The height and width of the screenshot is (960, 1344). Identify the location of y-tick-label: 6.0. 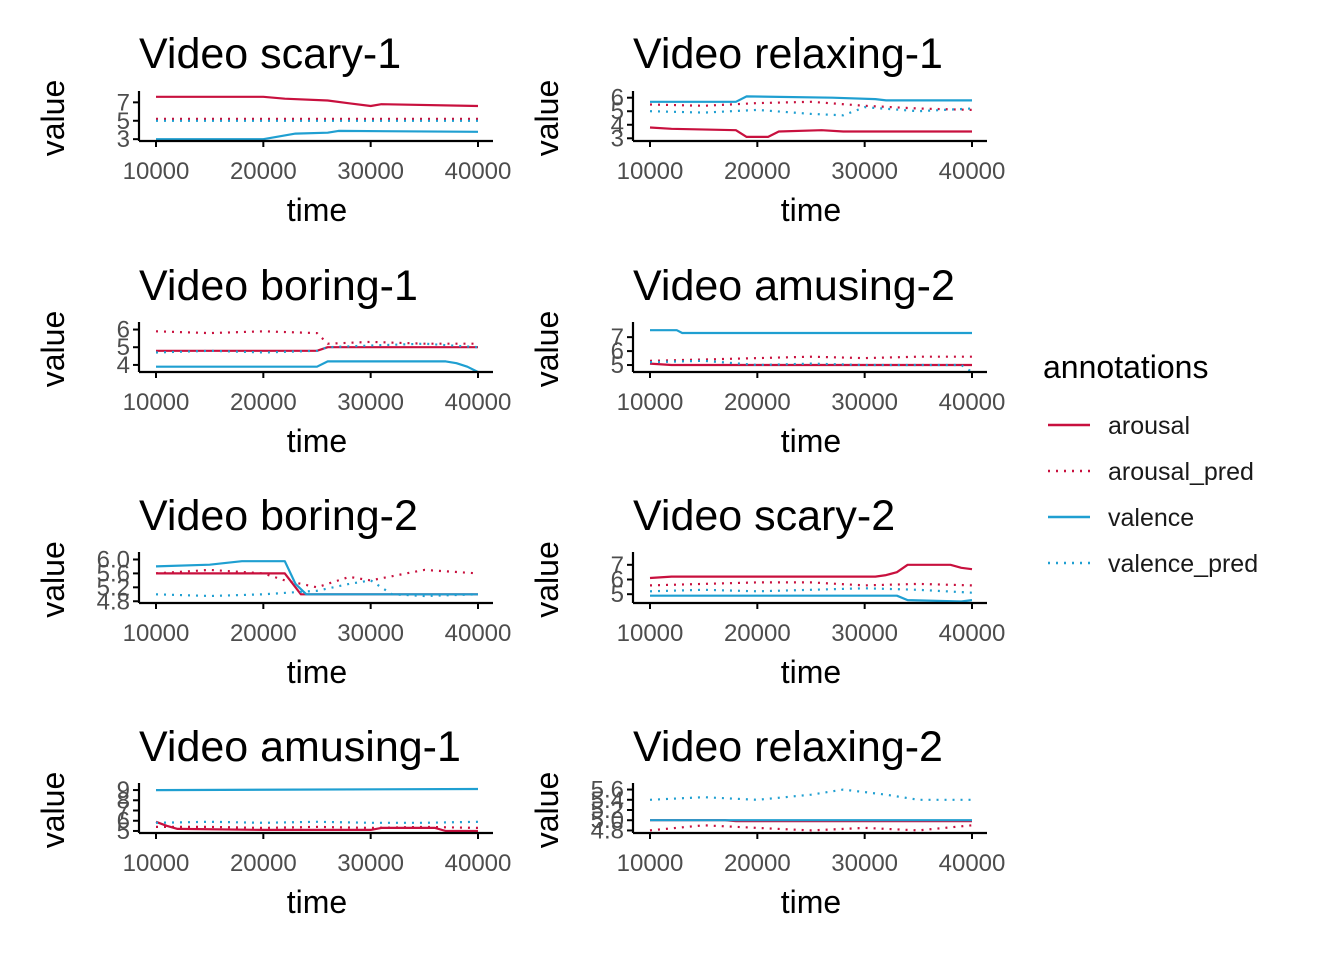
(113, 559).